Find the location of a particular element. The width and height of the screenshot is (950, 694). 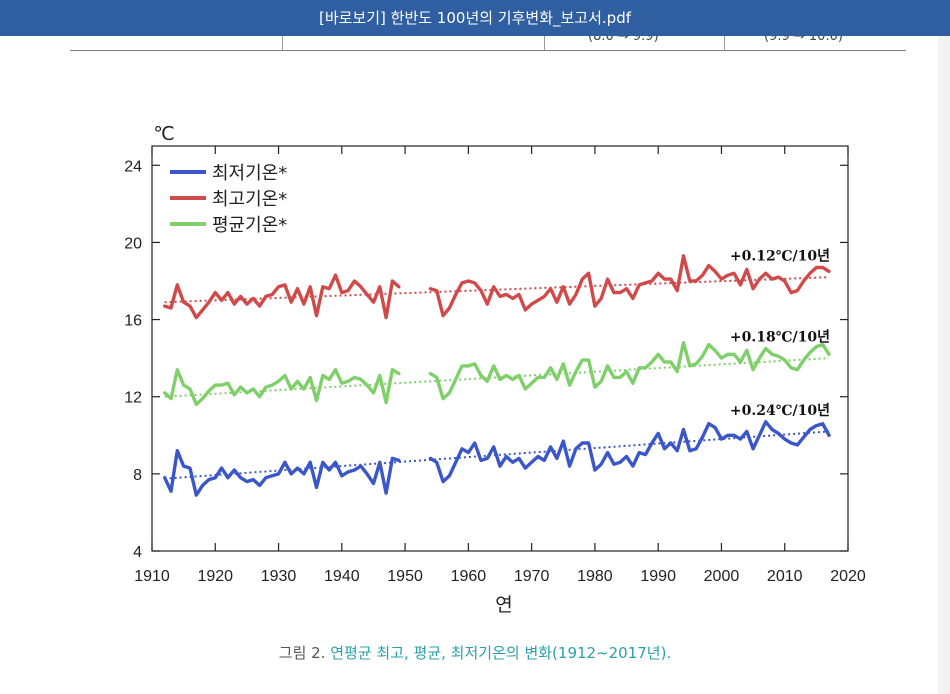

table-cell: (9.9 → 10.0) is located at coordinates (803, 40).